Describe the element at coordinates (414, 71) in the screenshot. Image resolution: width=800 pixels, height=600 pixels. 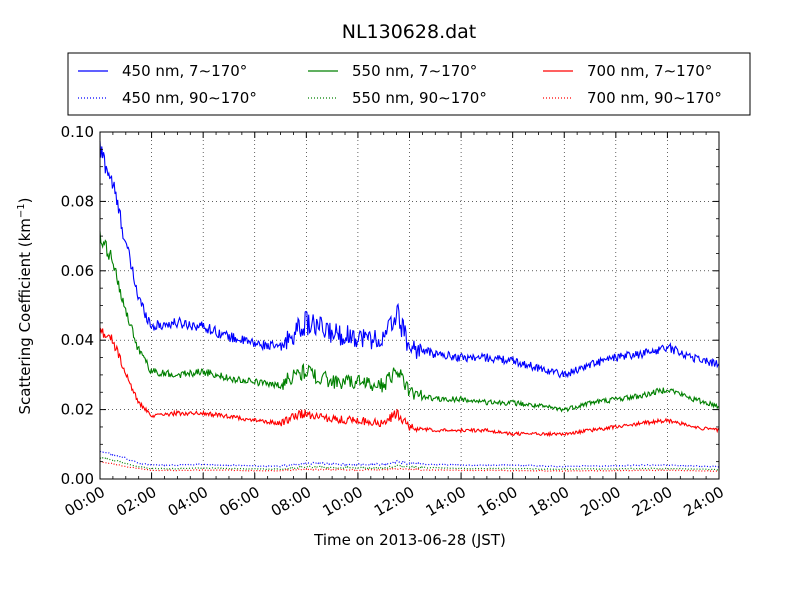
I see `legend-label: 550 nm, 7∼170°` at that location.